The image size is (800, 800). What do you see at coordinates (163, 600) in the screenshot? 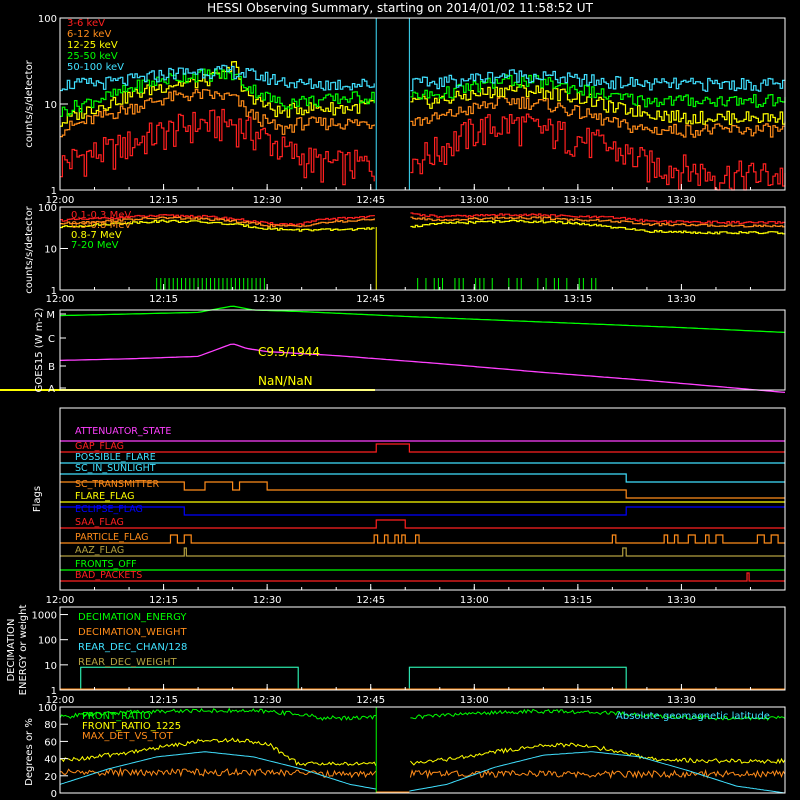
I see `panel4-x-tick-label: 12:15` at bounding box center [163, 600].